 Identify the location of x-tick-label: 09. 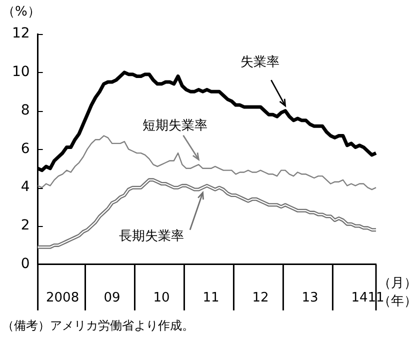
(112, 298).